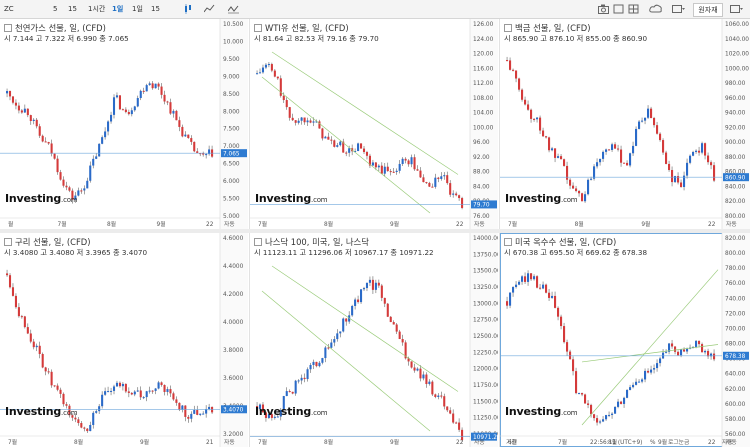 The image size is (750, 447). What do you see at coordinates (483, 40) in the screenshot?
I see `y-tick-label: 124.00` at bounding box center [483, 40].